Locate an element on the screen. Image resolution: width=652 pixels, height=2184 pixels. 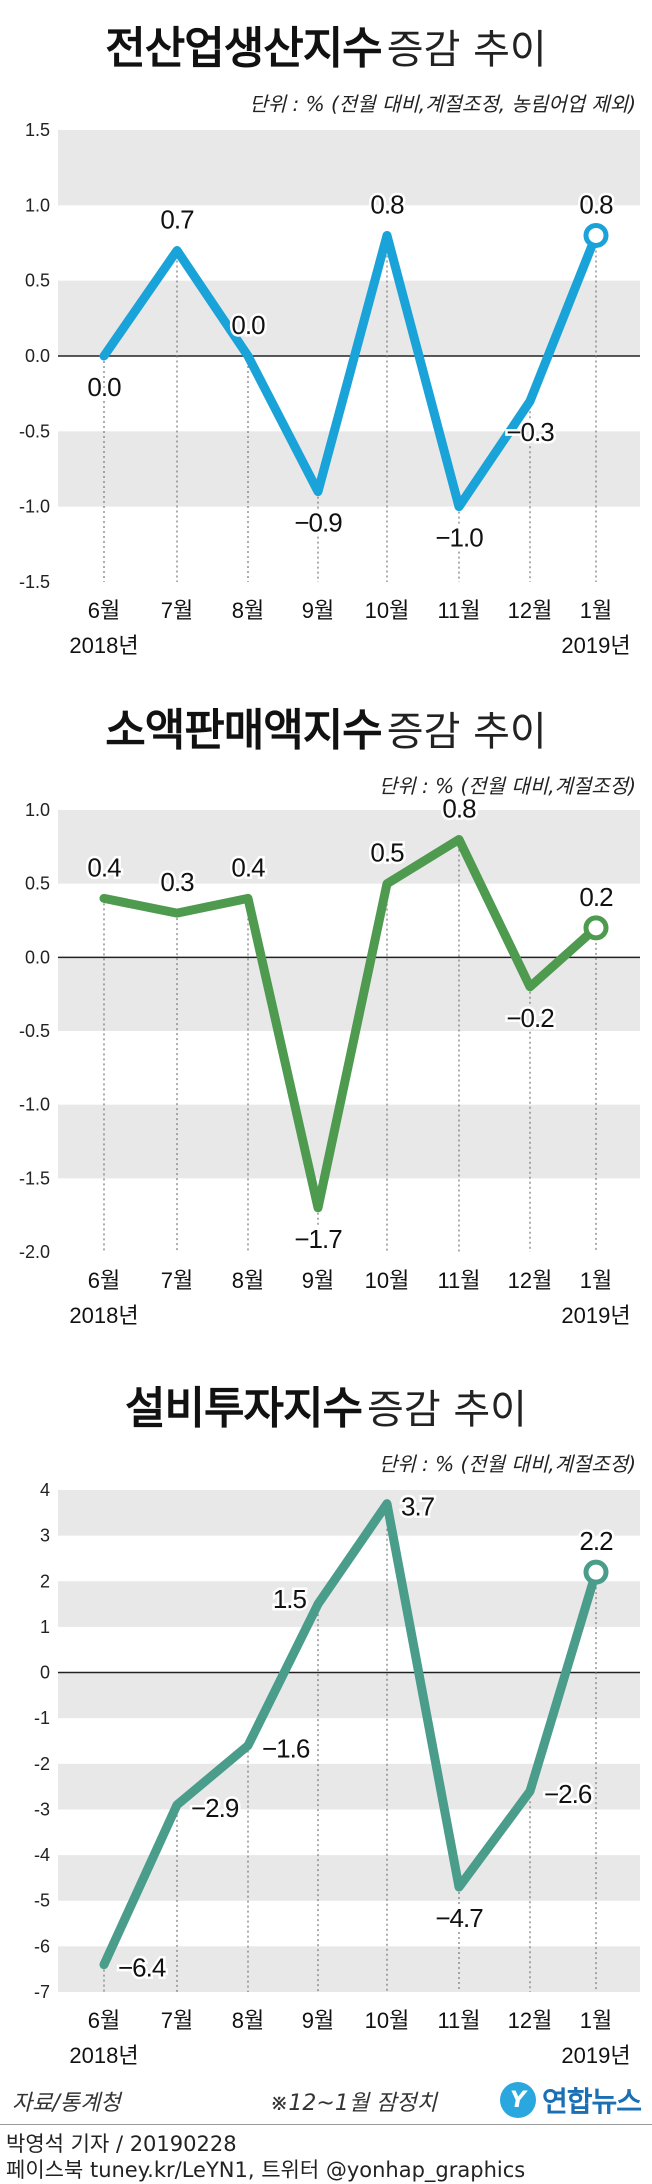
provisional-note: ※12~1월 잠정치 is located at coordinates (353, 2103).